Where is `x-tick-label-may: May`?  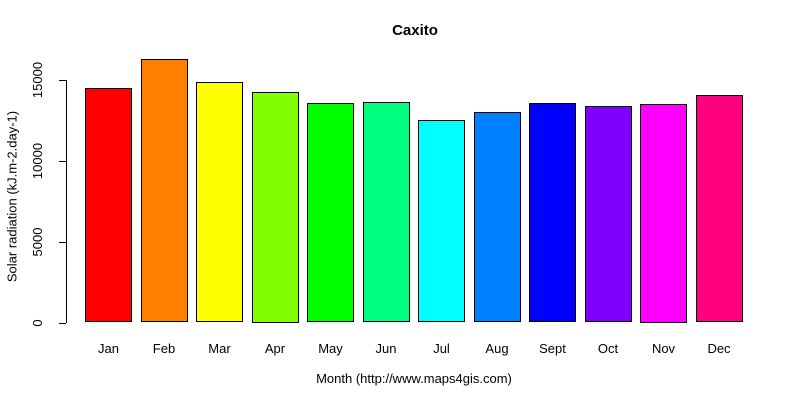
x-tick-label-may: May is located at coordinates (330, 348).